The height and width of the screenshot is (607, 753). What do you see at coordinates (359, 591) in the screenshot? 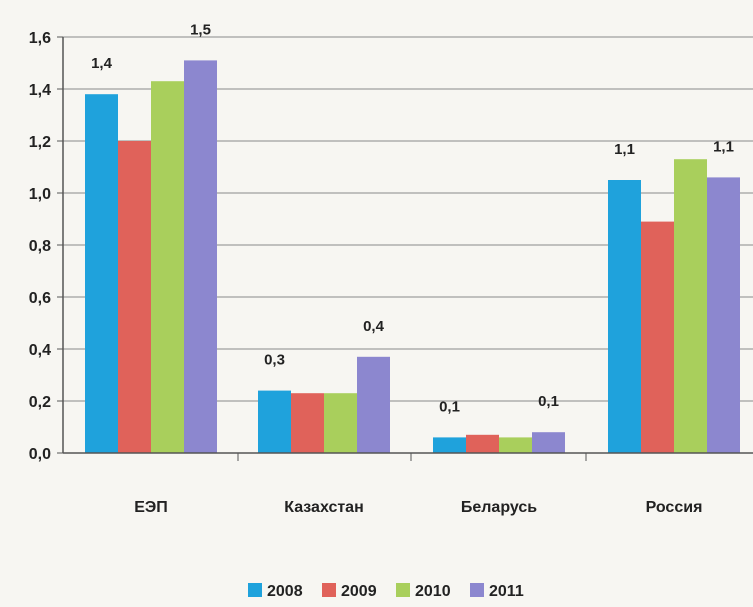
I see `legend-label: 2009` at bounding box center [359, 591].